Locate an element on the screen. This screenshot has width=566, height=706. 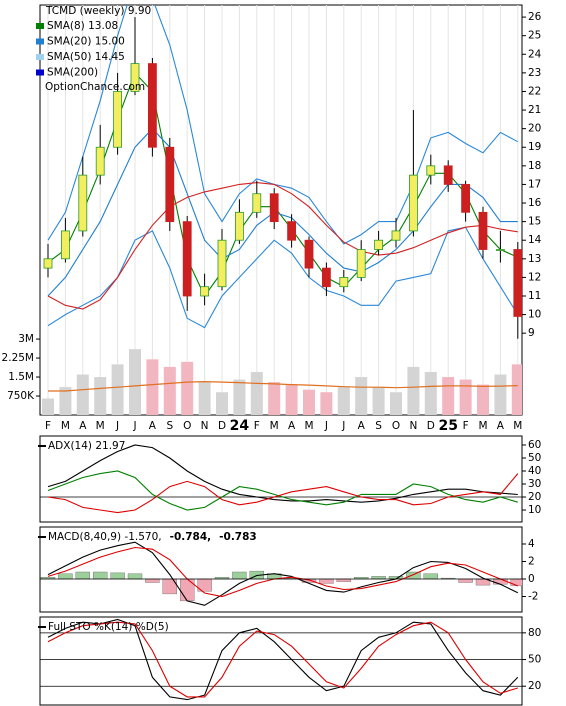
y-tick-label: 80 is located at coordinates (534, 633).